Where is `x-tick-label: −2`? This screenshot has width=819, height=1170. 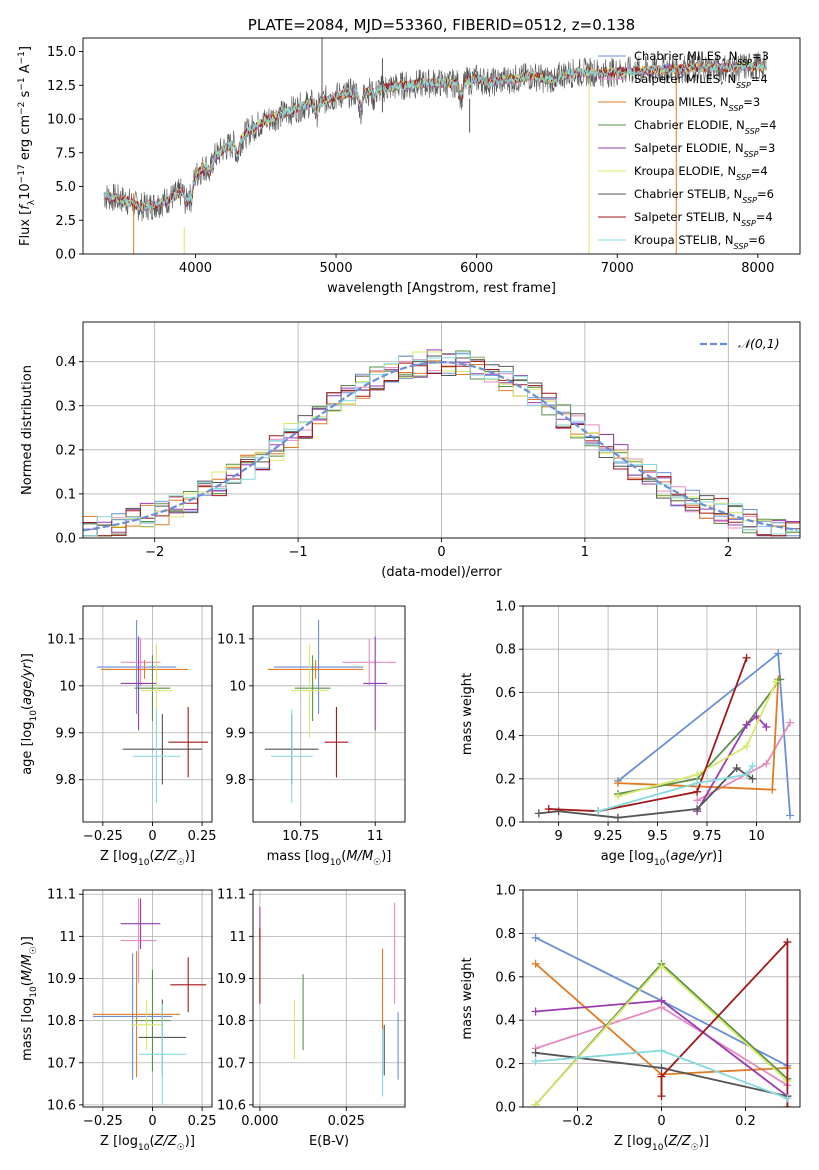 x-tick-label: −2 is located at coordinates (154, 552).